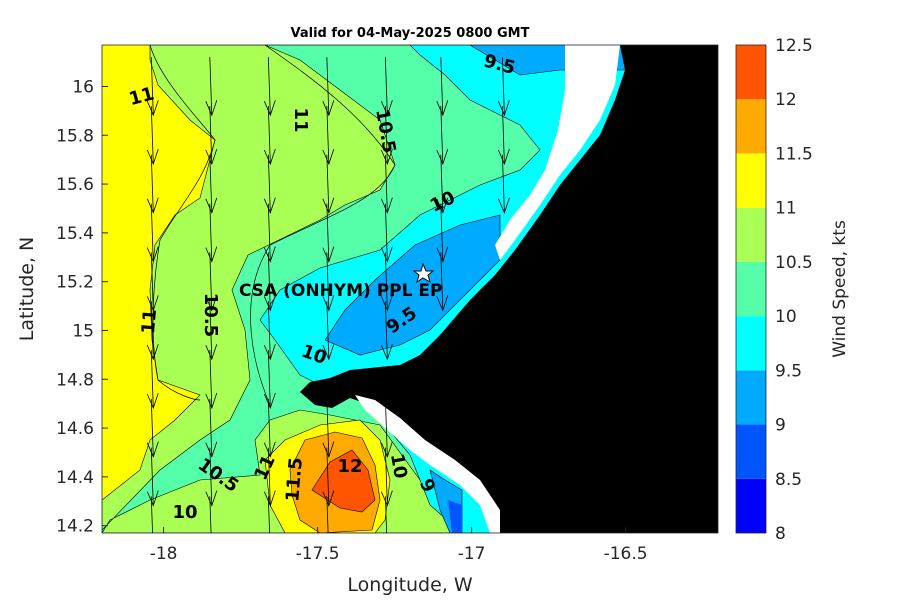 This screenshot has height=600, width=900. Describe the element at coordinates (780, 426) in the screenshot. I see `colorbar-tick-label: 9` at that location.